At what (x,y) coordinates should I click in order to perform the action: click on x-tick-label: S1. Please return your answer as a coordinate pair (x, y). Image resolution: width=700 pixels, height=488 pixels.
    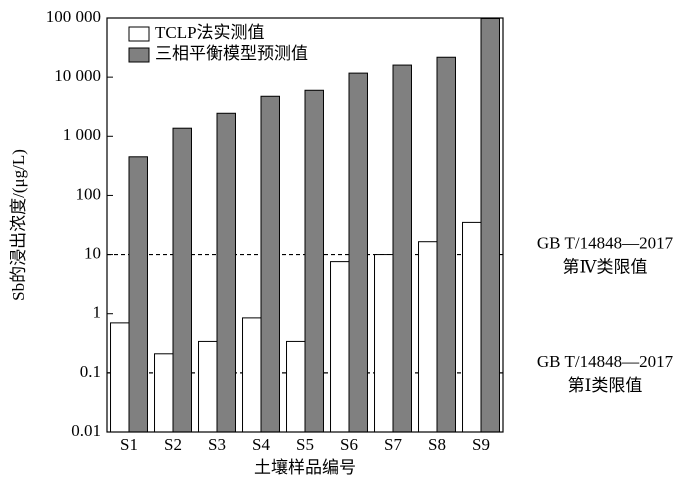
    Looking at the image, I should click on (129, 444).